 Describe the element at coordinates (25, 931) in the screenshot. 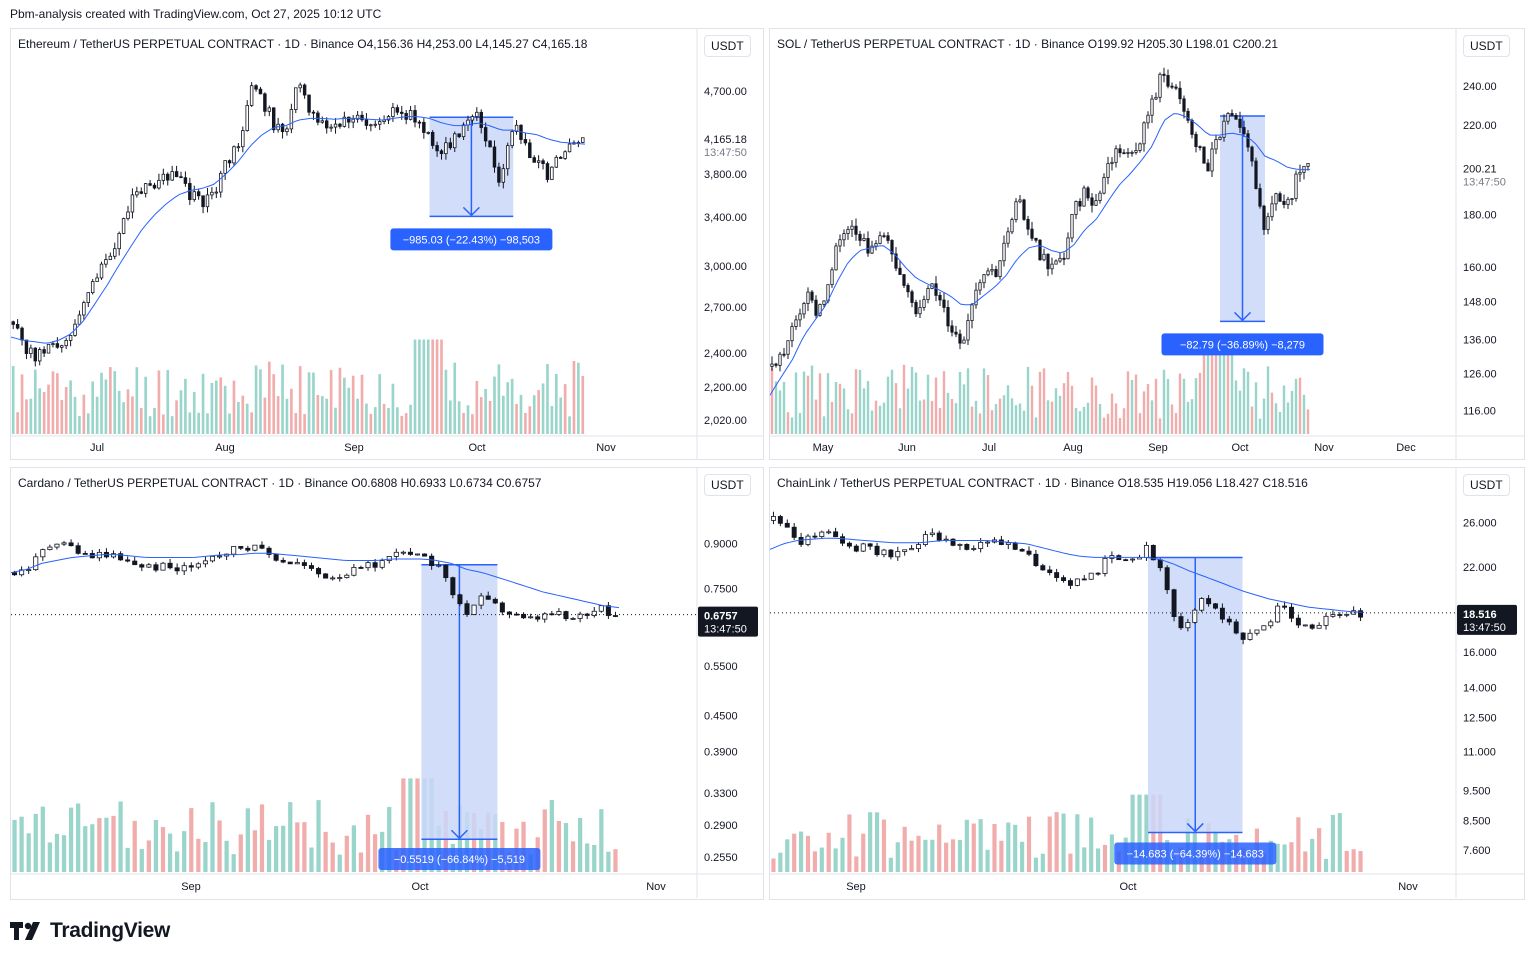

I see `tradingview-logo-icon` at that location.